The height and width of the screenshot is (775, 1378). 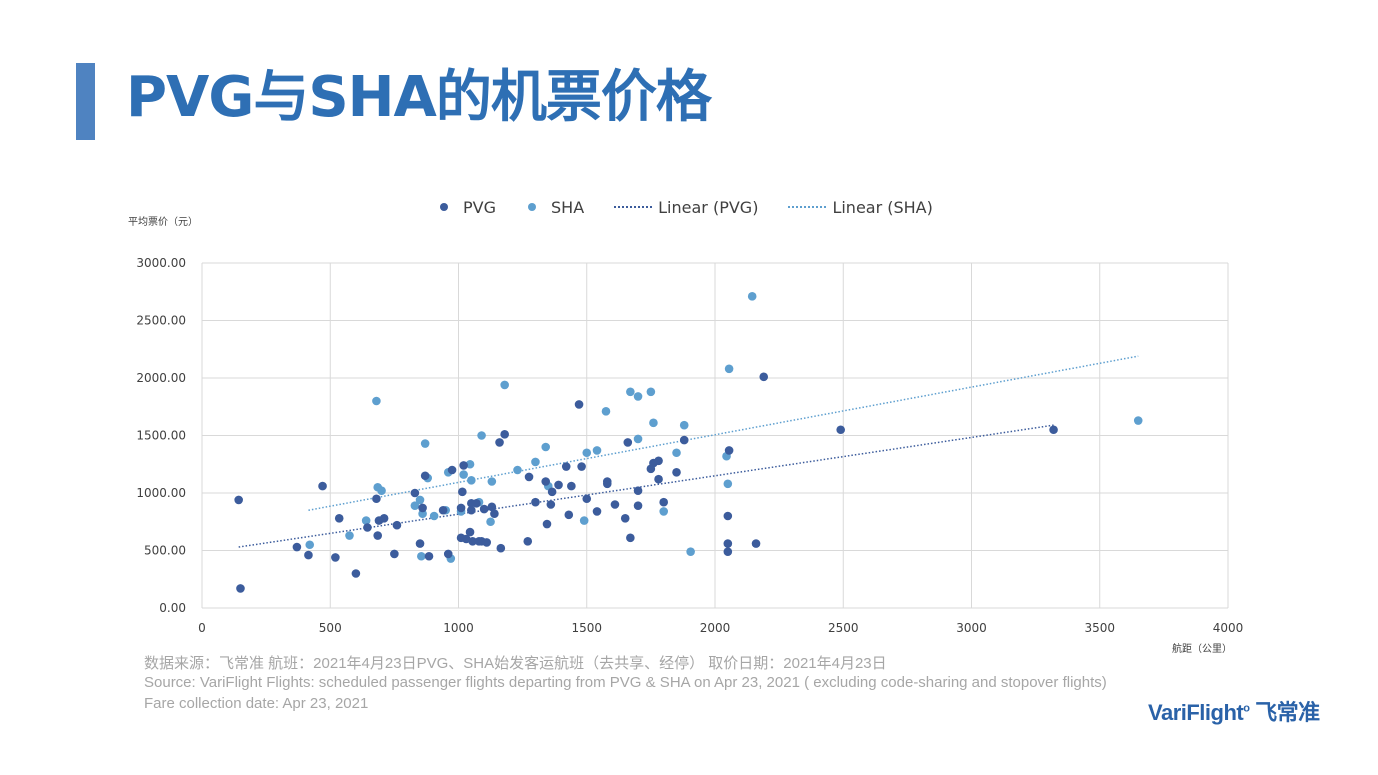 What do you see at coordinates (1099, 628) in the screenshot?
I see `x-tick-label: 3500` at bounding box center [1099, 628].